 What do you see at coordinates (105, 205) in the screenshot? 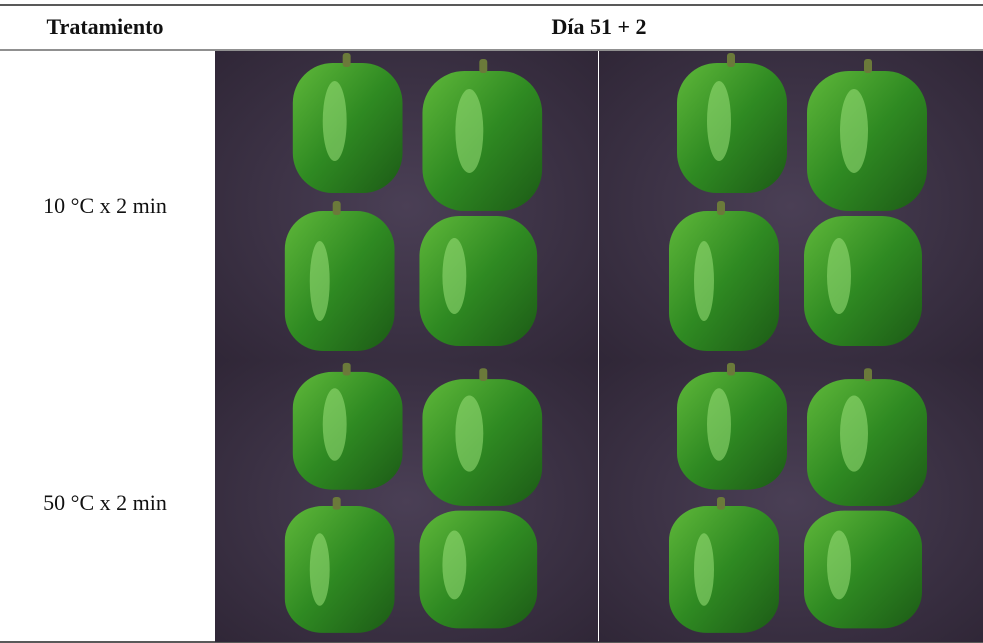
I see `row-label: 10 °C x 2 min` at bounding box center [105, 205].